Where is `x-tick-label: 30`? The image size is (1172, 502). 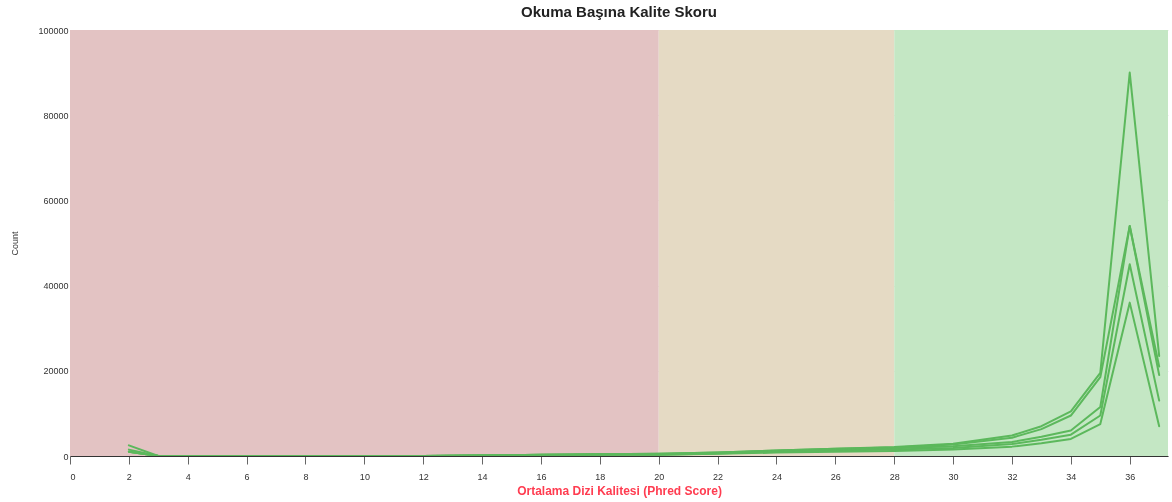
x-tick-label: 30 is located at coordinates (953, 476).